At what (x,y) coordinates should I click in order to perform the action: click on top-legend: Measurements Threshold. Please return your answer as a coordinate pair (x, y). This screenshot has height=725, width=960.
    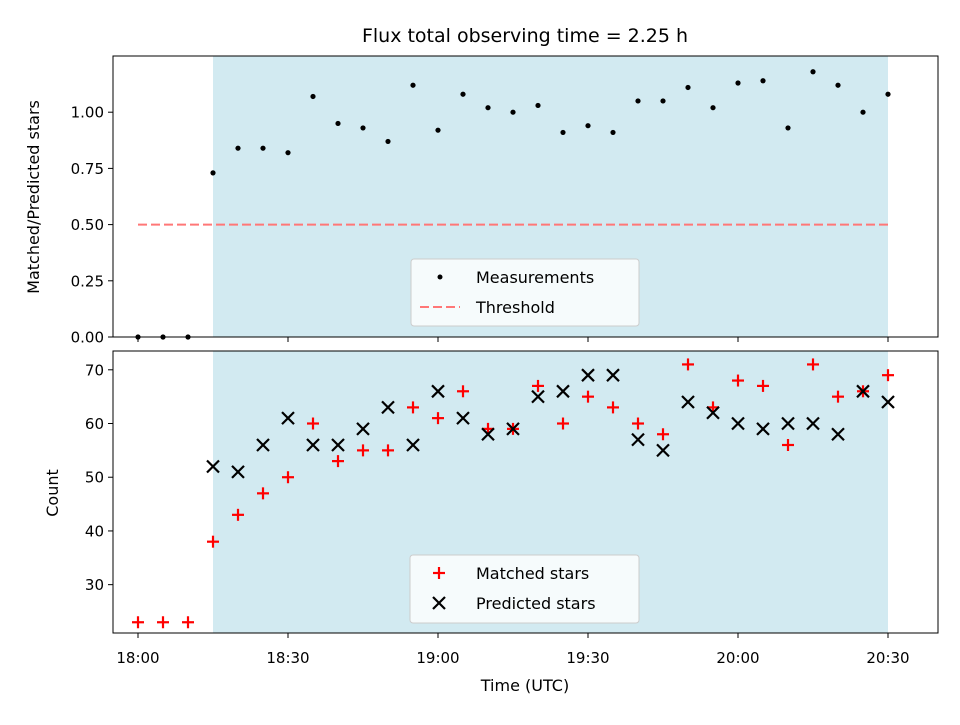
    Looking at the image, I should click on (525, 292).